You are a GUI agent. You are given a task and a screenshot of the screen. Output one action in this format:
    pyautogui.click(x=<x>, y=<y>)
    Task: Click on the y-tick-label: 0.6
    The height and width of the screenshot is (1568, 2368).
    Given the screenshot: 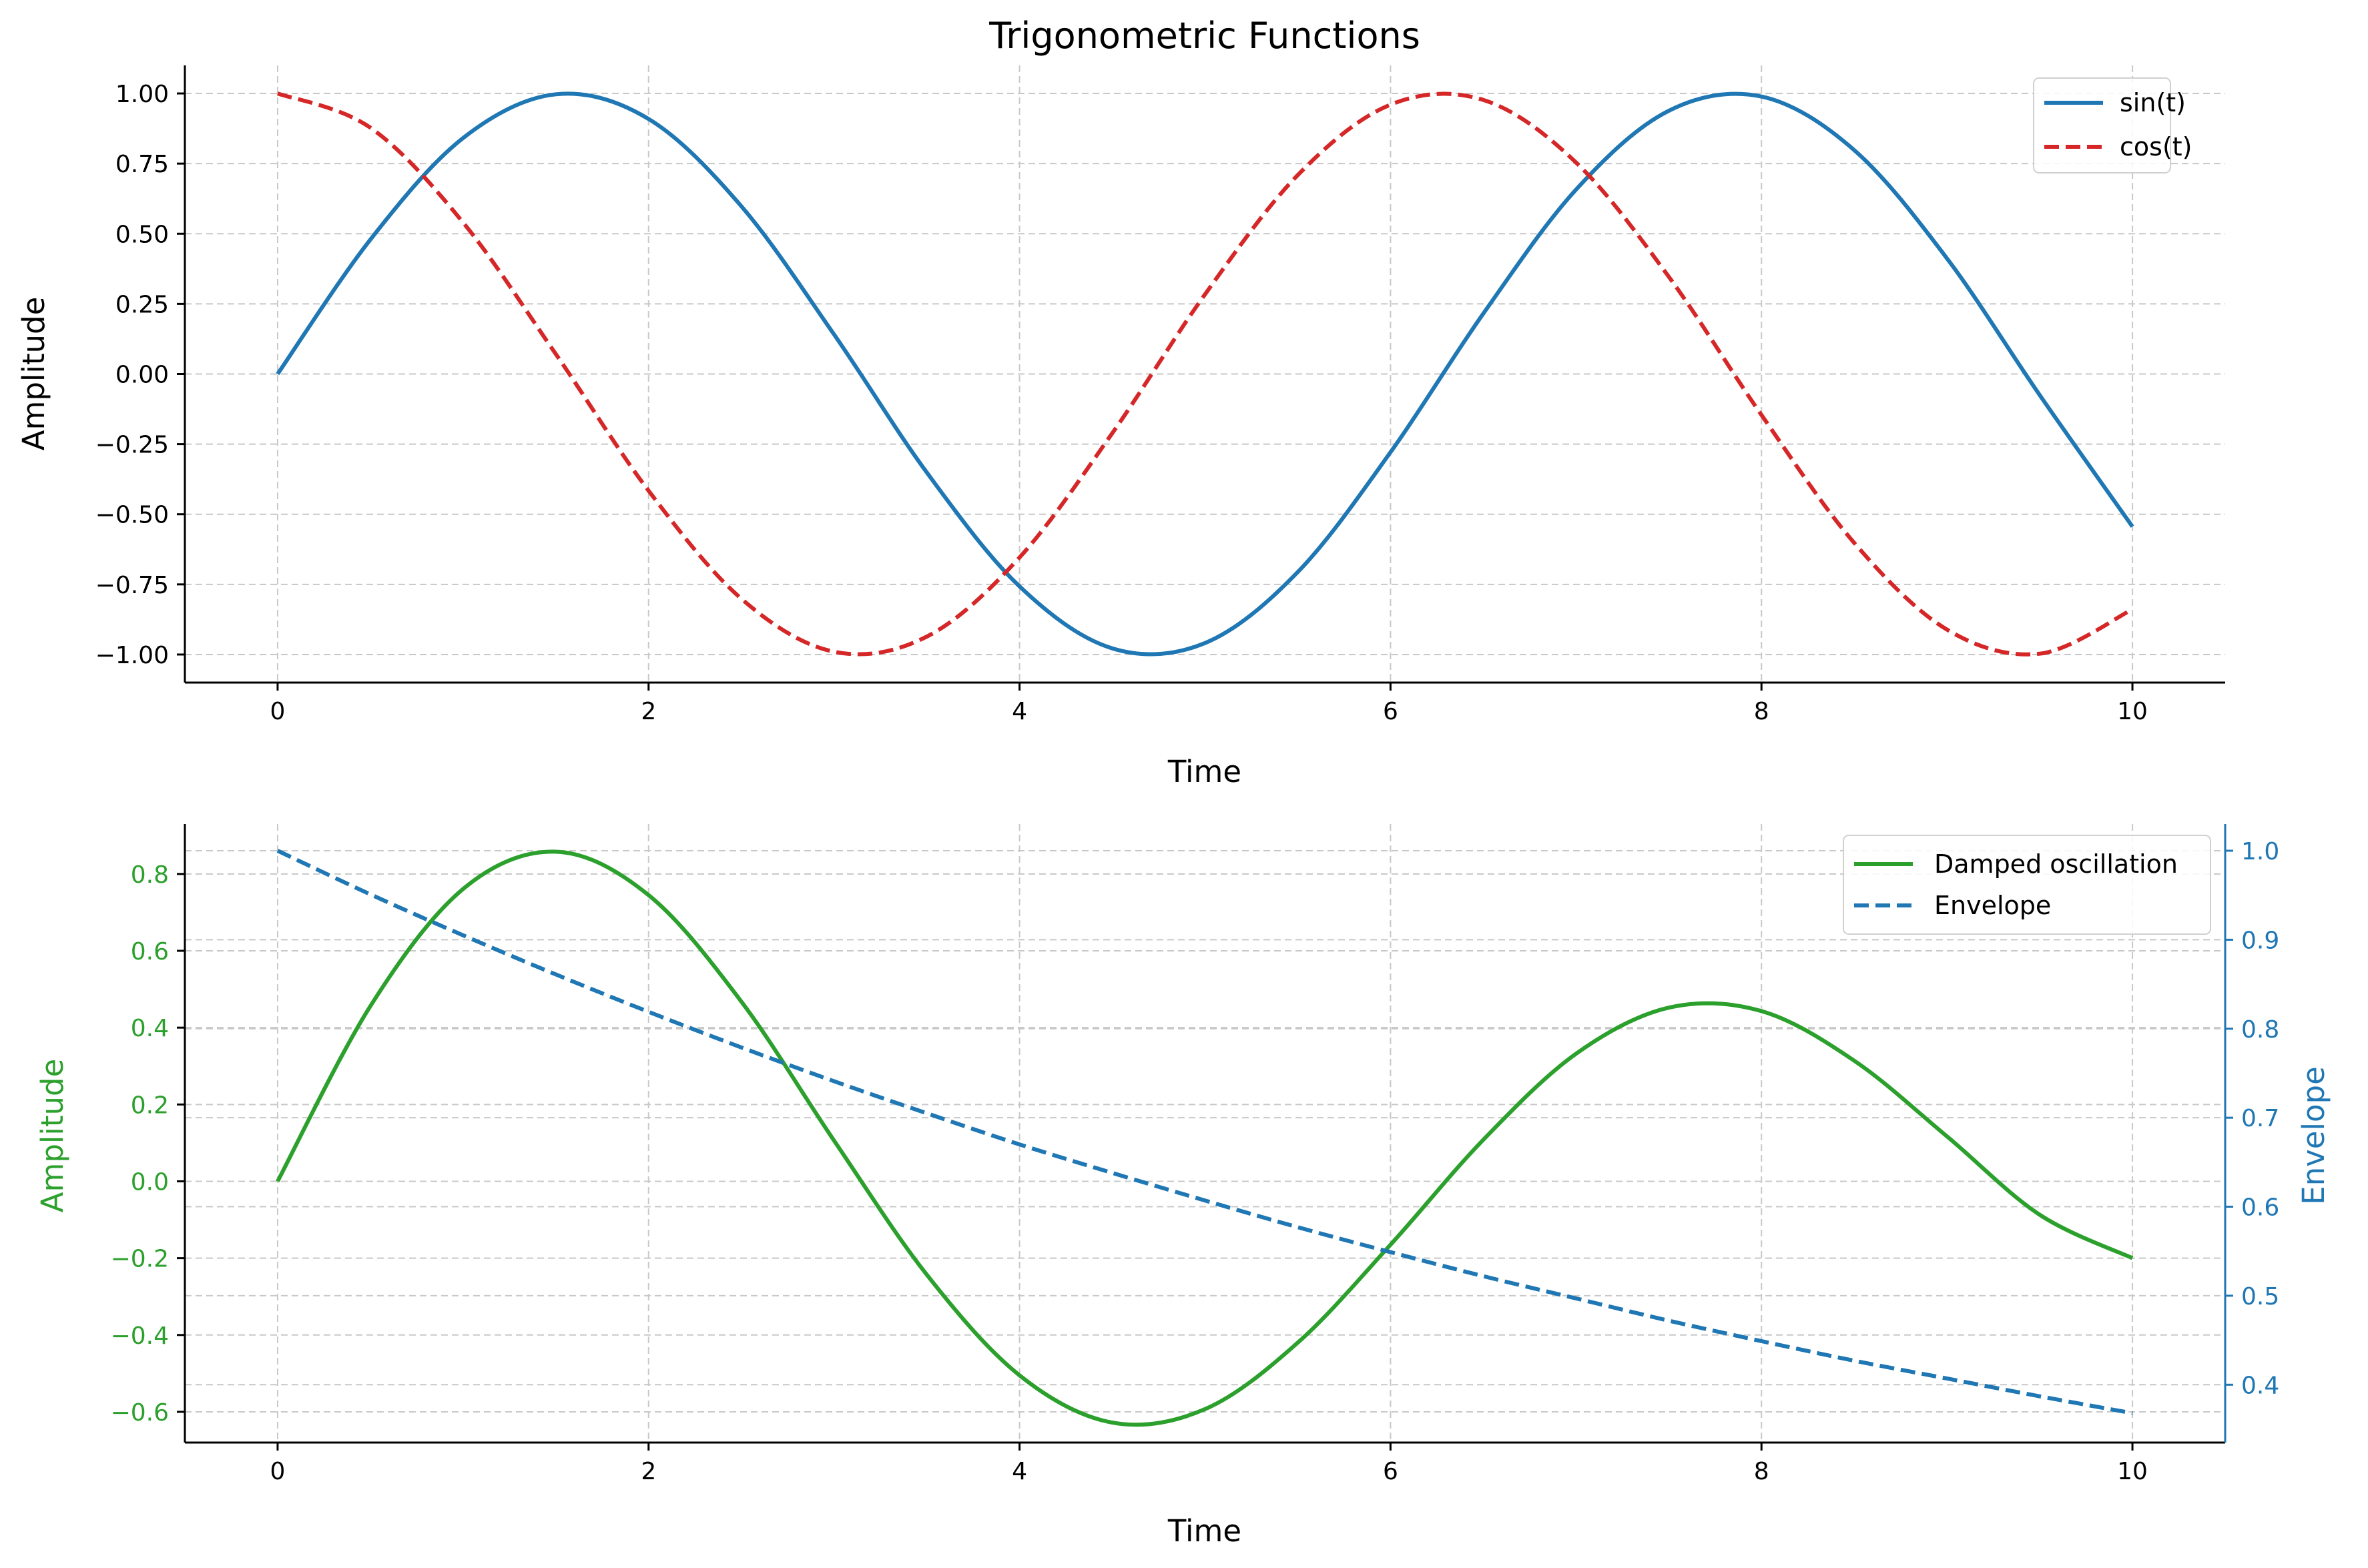 What is the action you would take?
    pyautogui.click(x=150, y=952)
    